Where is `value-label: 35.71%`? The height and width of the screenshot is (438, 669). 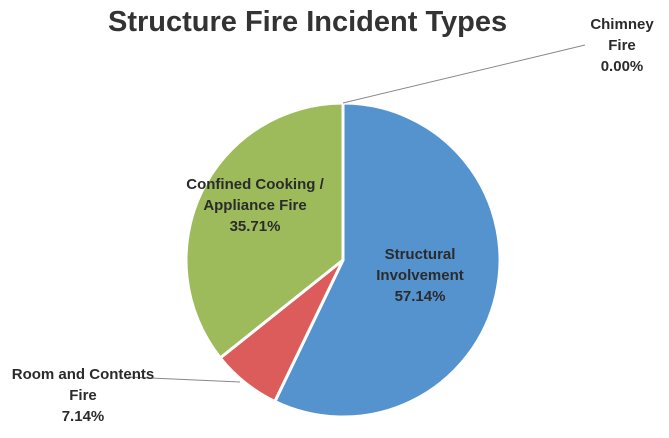
value-label: 35.71% is located at coordinates (255, 226).